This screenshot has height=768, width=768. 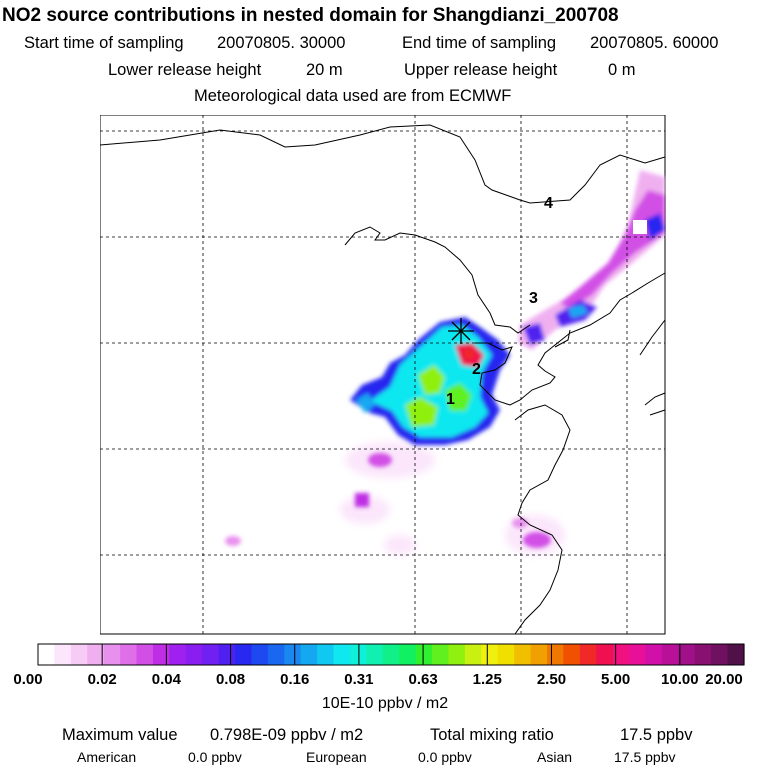 What do you see at coordinates (385, 703) in the screenshot?
I see `colorbar-unit-label: 10E-10 ppbv / m2` at bounding box center [385, 703].